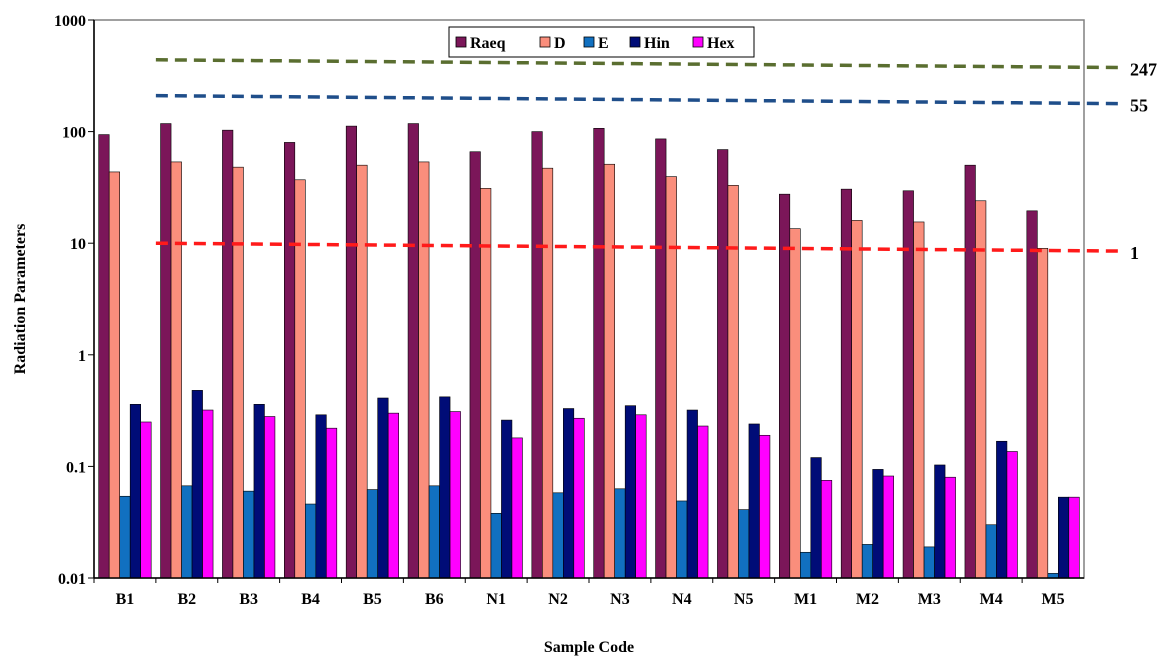 The width and height of the screenshot is (1176, 658). What do you see at coordinates (569, 493) in the screenshot?
I see `bar-hin-n2` at bounding box center [569, 493].